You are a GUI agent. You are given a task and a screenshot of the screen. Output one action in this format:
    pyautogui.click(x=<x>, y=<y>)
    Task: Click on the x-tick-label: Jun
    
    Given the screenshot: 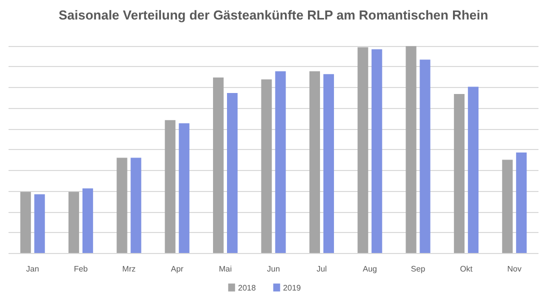 What is the action you would take?
    pyautogui.click(x=273, y=269)
    